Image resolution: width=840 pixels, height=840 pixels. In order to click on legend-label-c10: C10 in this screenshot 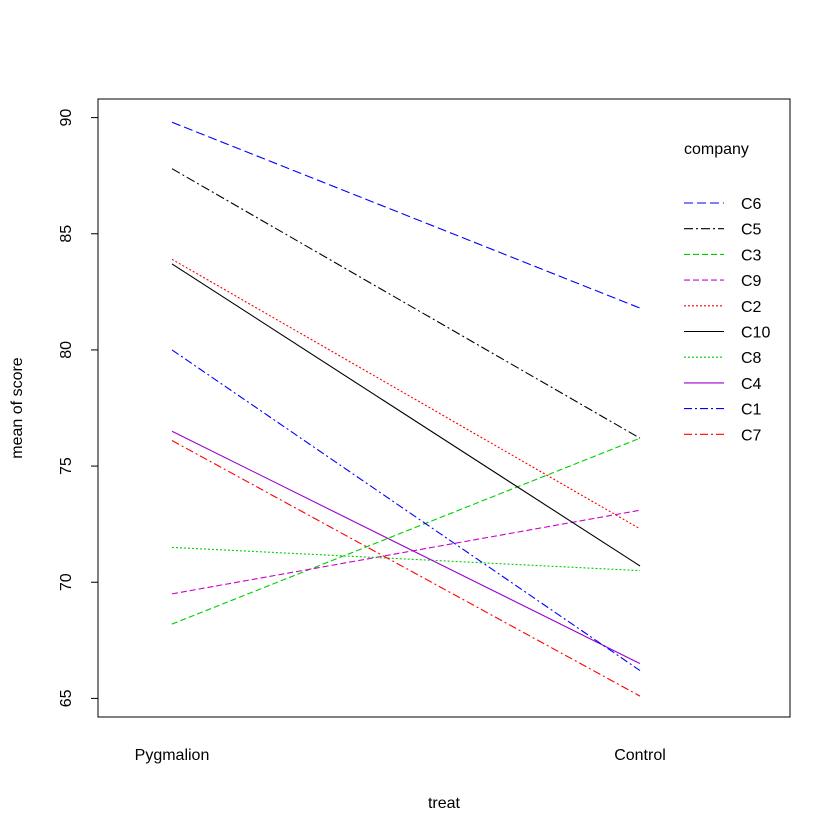, I will do `click(755, 333)`.